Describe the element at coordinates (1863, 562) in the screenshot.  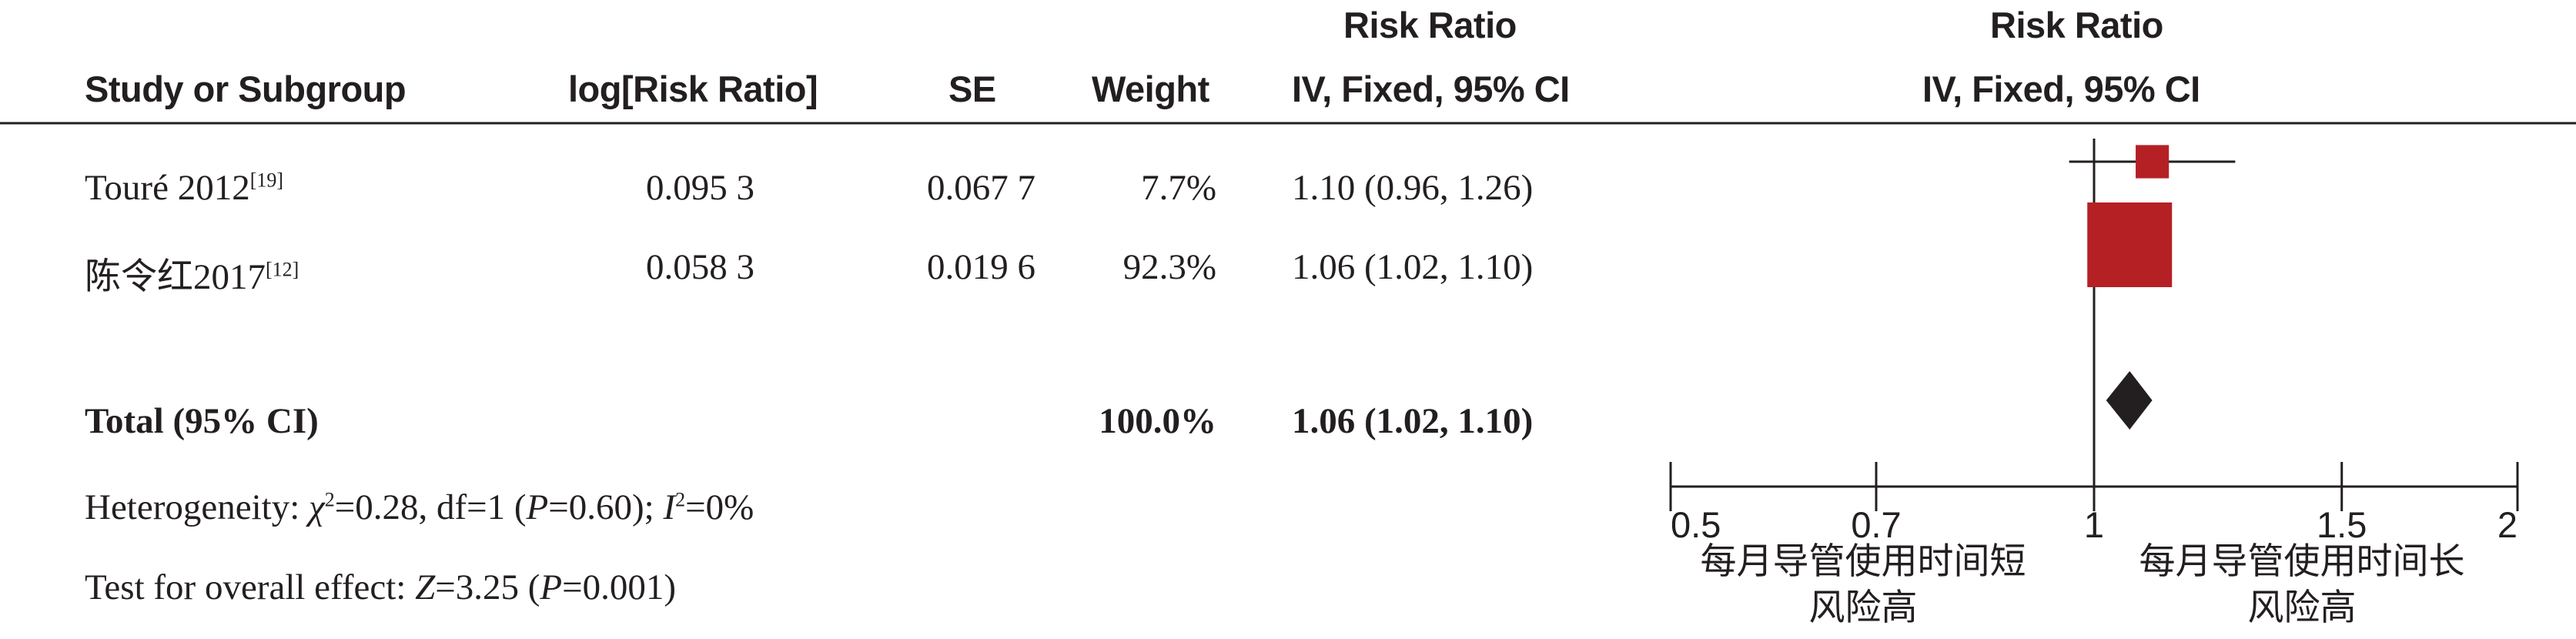
I see `axis-caption-left-line1: 每月导管使用时间短` at that location.